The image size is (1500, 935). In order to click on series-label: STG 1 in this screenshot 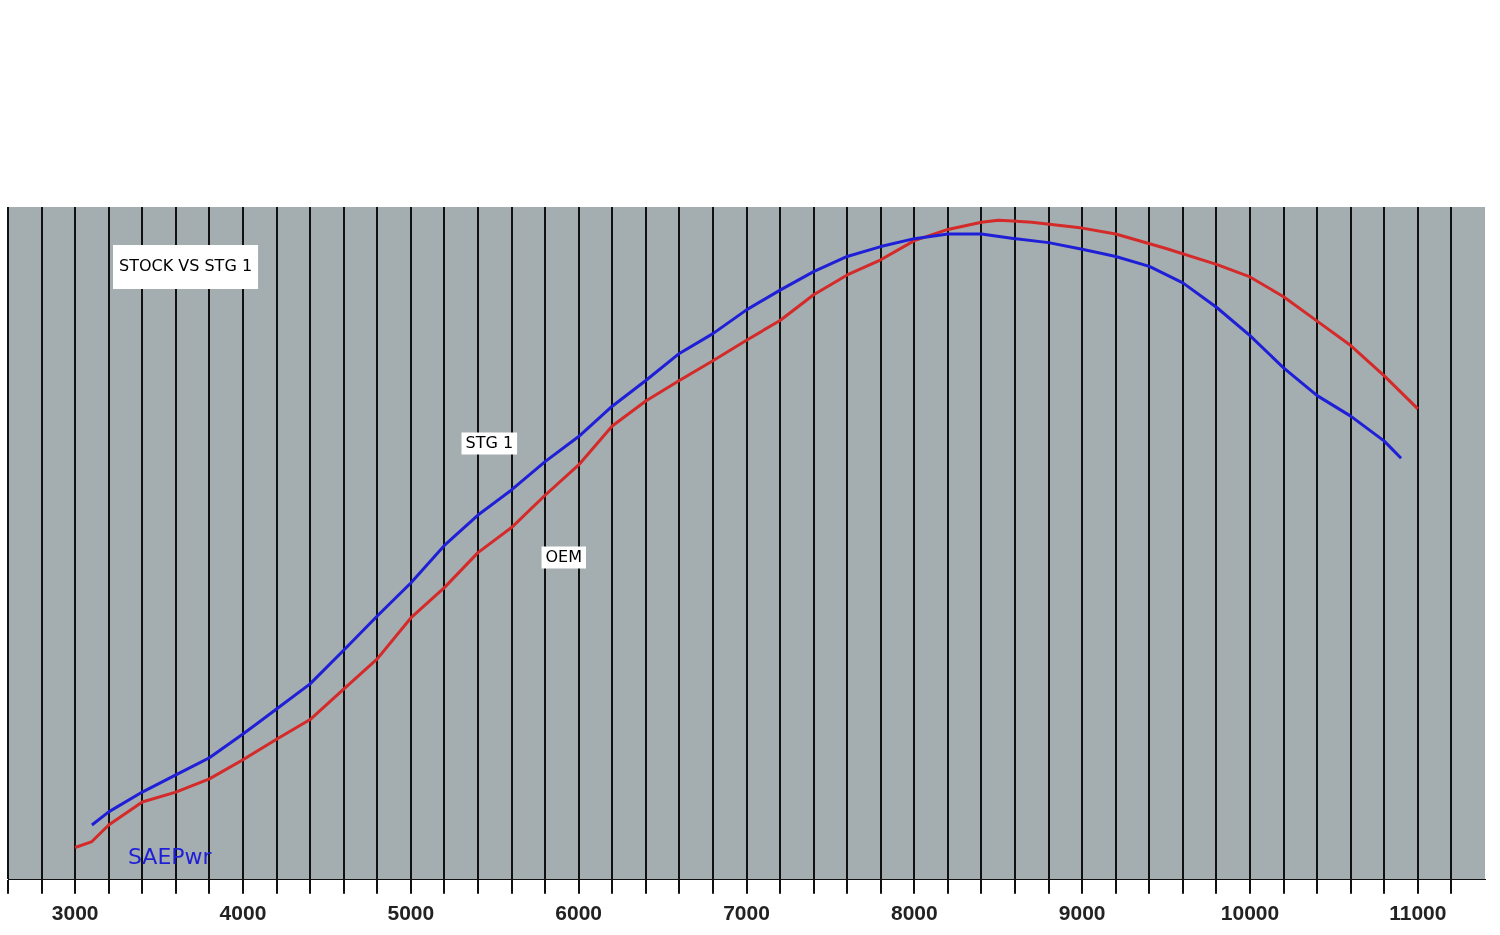, I will do `click(489, 442)`.